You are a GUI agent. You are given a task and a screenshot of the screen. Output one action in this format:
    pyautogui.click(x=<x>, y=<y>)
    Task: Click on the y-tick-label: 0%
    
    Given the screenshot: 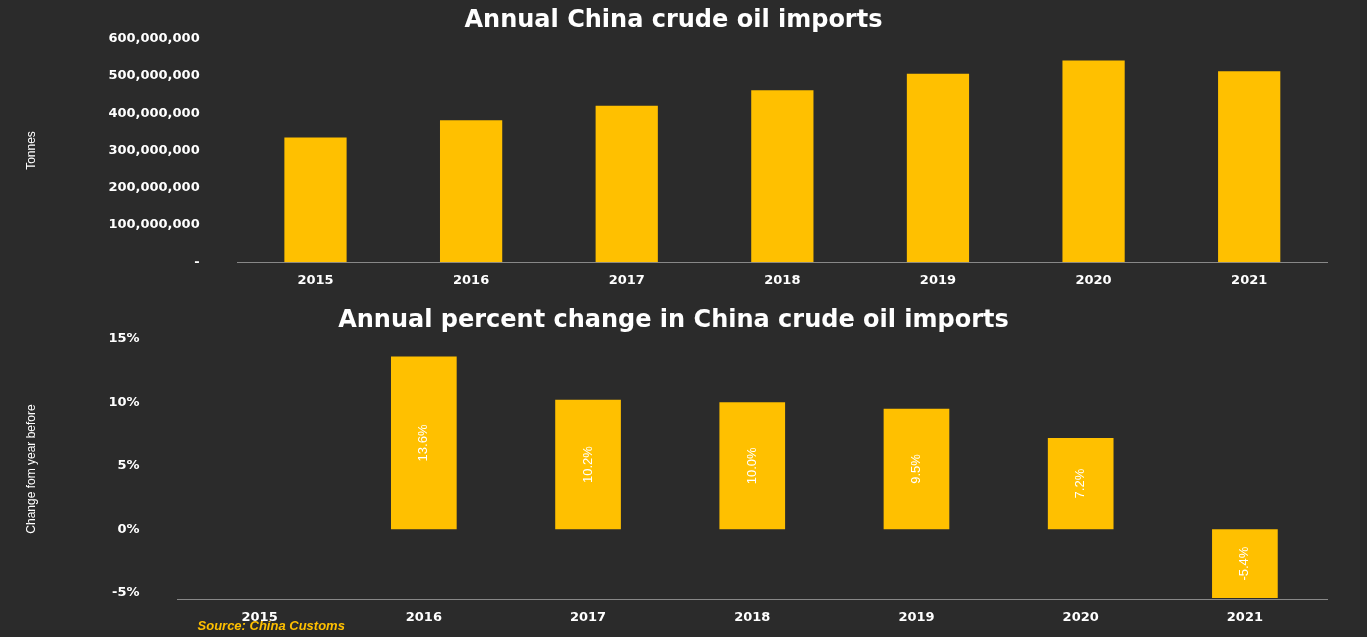 What is the action you would take?
    pyautogui.click(x=128, y=528)
    